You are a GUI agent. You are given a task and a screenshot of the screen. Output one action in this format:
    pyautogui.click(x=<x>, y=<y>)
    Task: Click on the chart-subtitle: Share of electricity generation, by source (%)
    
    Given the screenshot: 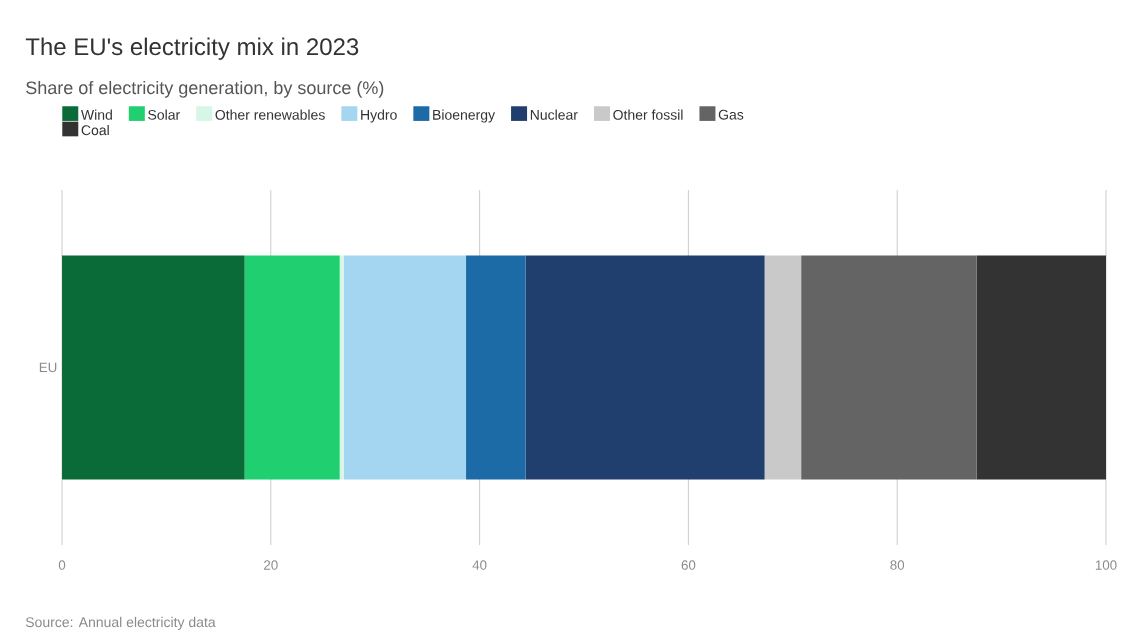 What is the action you would take?
    pyautogui.click(x=205, y=89)
    